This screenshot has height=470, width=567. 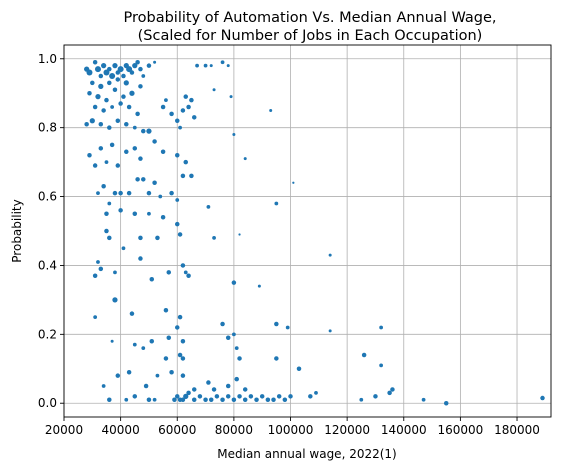 I want to click on x-tick-label: 20000, so click(x=64, y=430).